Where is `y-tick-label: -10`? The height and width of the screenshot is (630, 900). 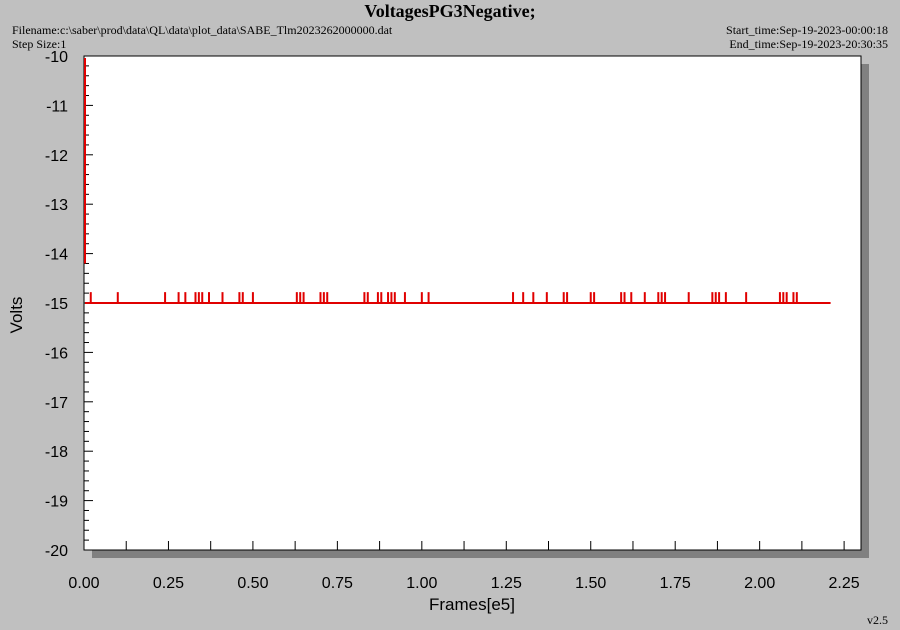
y-tick-label: -10 is located at coordinates (56, 57).